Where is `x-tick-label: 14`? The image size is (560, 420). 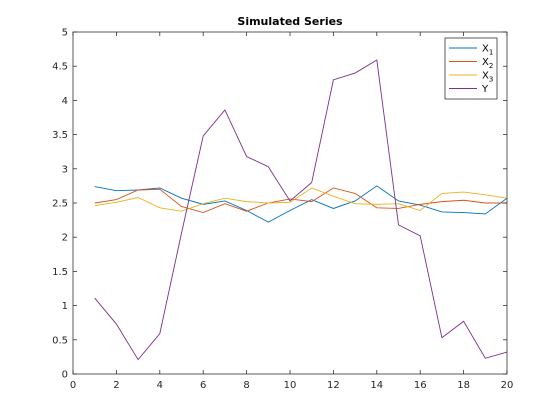
x-tick-label: 14 is located at coordinates (376, 385).